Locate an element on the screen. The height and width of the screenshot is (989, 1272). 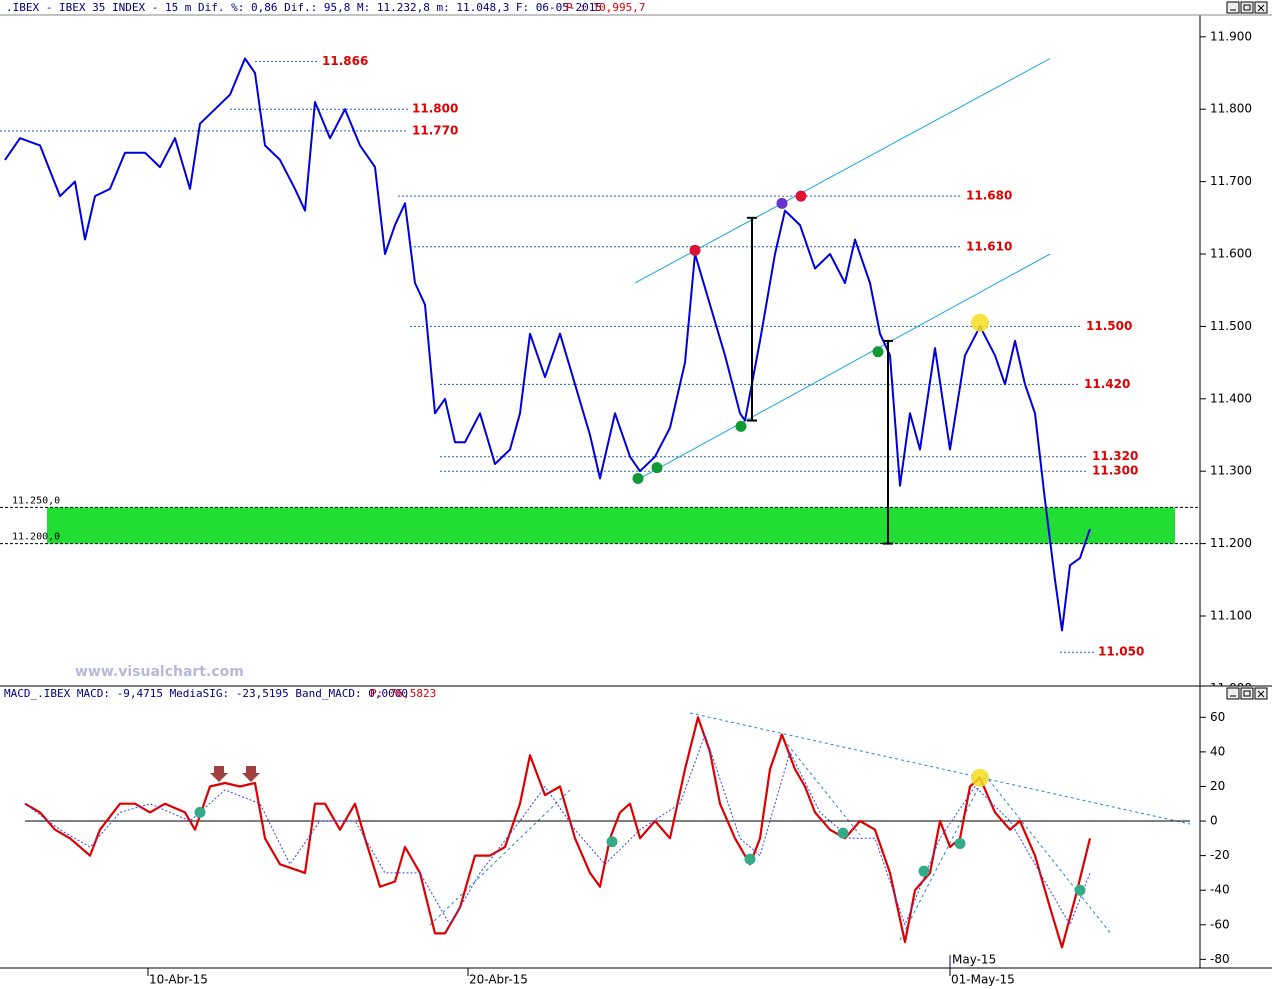
y-tick-label: 11.900 is located at coordinates (1231, 36).